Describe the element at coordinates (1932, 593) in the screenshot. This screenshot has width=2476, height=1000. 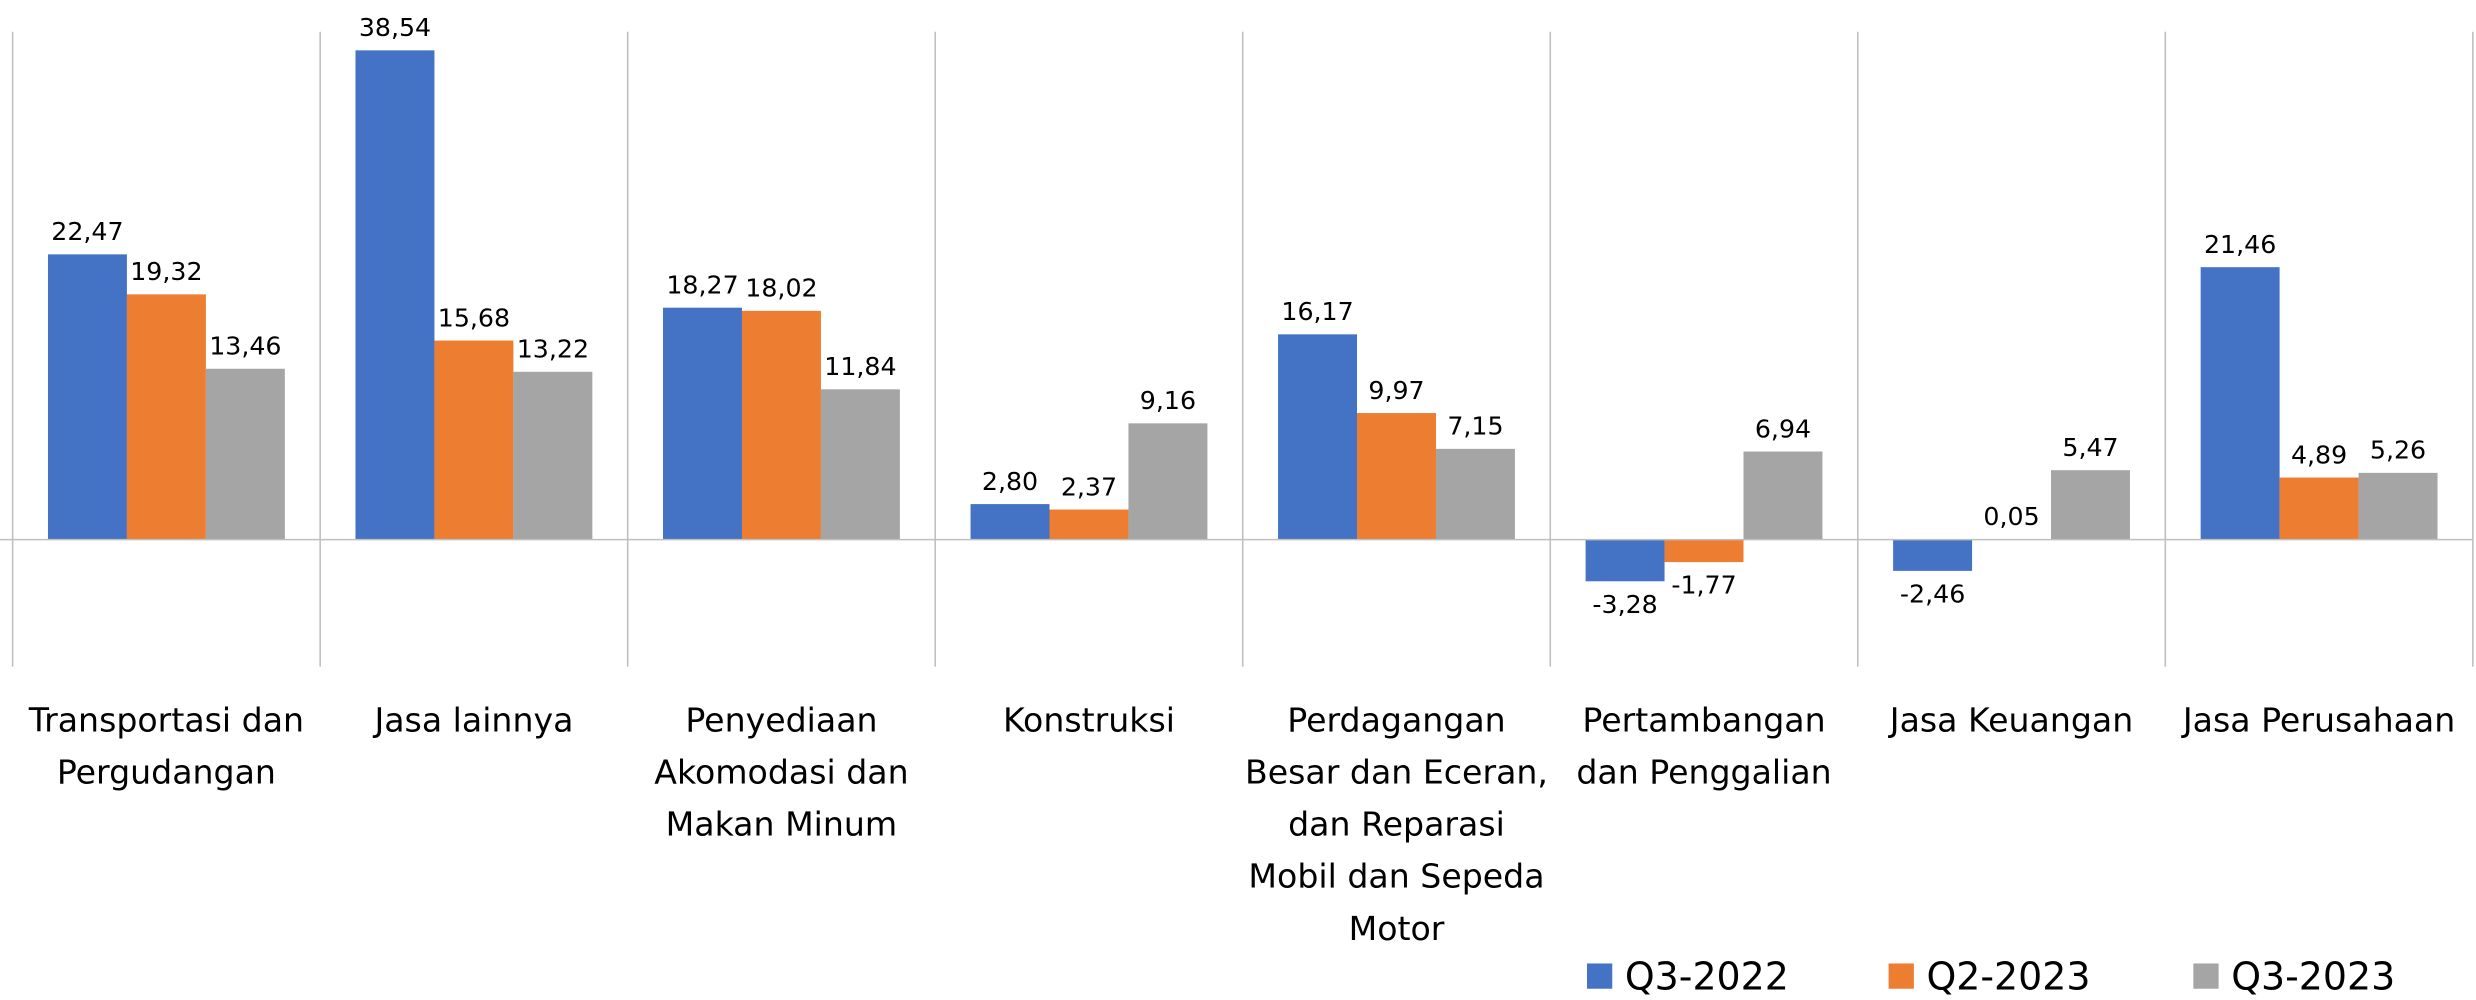
I see `value-label: -2,46` at that location.